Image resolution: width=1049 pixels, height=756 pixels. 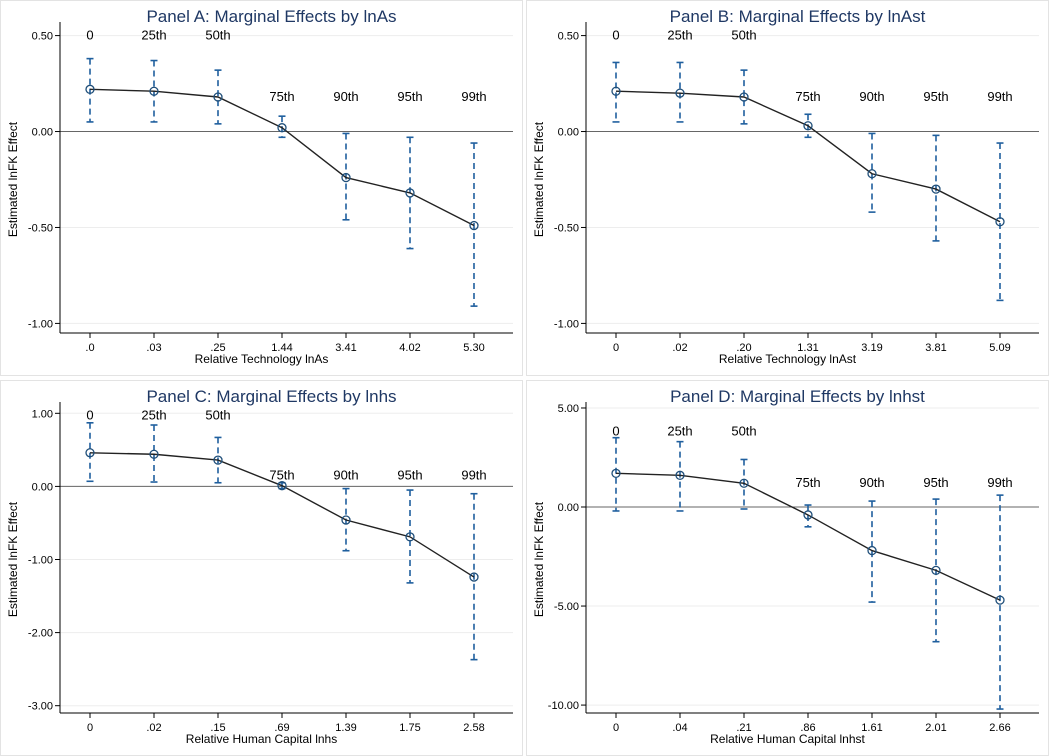 I want to click on x-axis-title: Relative Technology lnAs, so click(x=262, y=359).